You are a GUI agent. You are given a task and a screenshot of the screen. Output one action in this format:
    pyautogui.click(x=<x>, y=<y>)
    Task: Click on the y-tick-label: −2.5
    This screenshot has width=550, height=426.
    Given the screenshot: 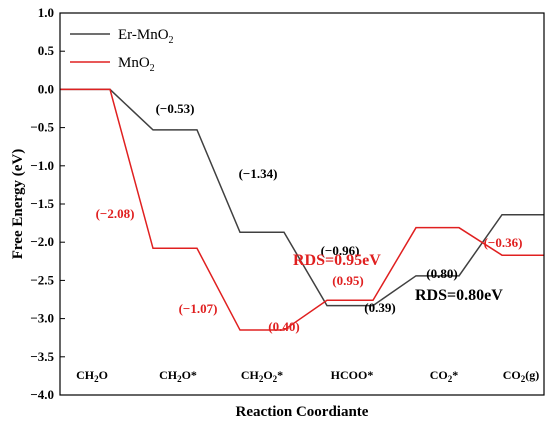 What is the action you would take?
    pyautogui.click(x=42, y=279)
    